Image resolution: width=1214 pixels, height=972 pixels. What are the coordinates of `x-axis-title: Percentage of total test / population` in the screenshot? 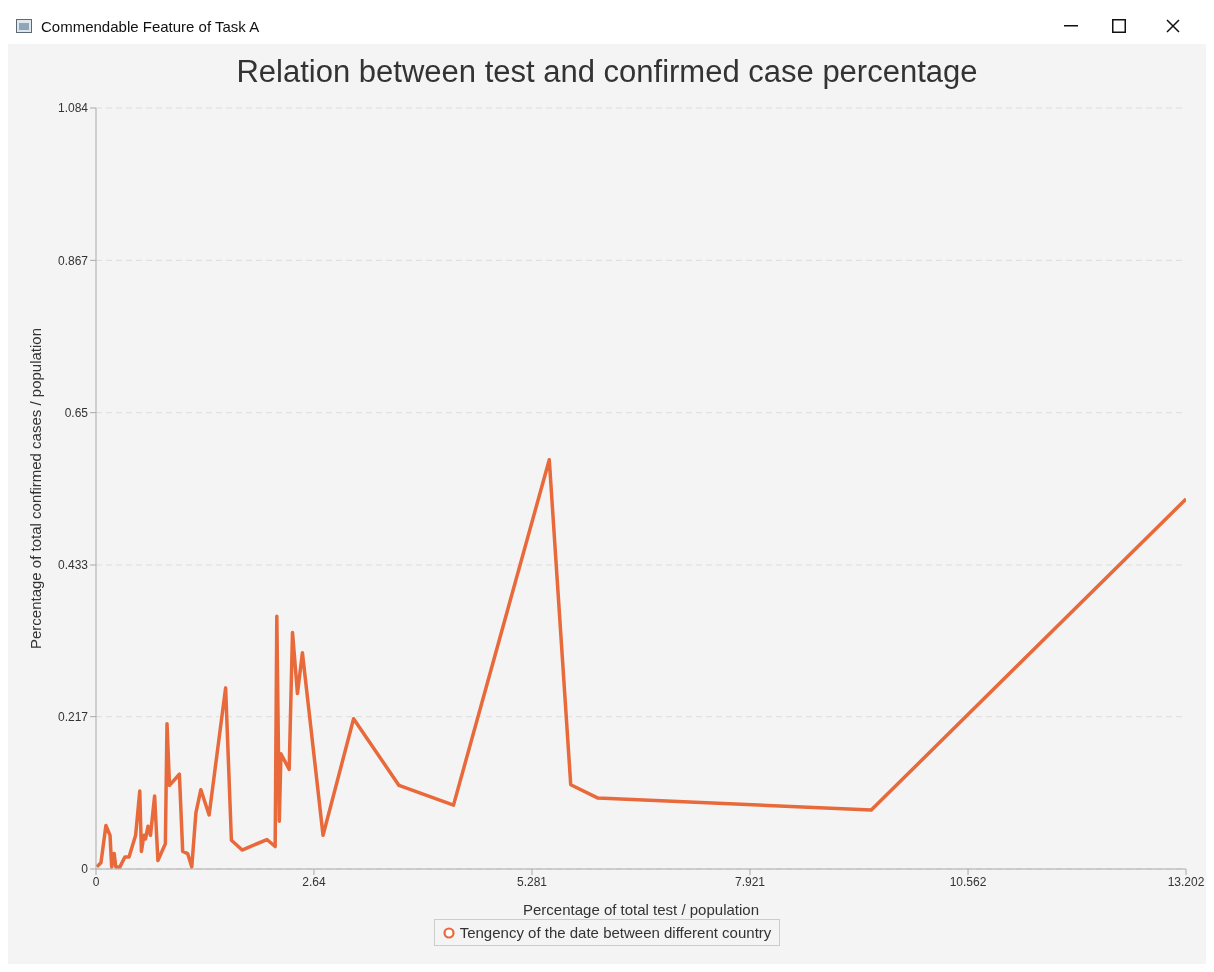 It's located at (641, 909).